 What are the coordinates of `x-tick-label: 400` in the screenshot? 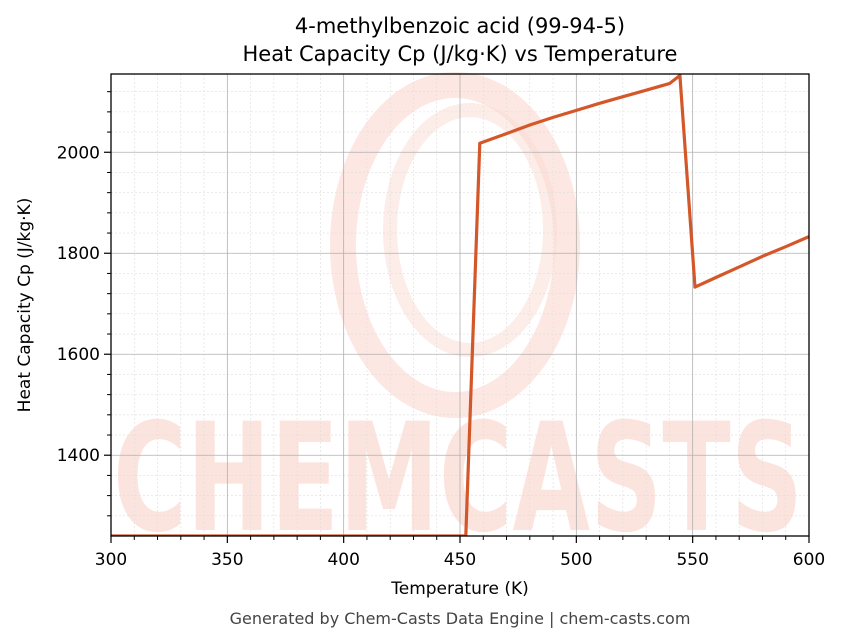 It's located at (343, 560).